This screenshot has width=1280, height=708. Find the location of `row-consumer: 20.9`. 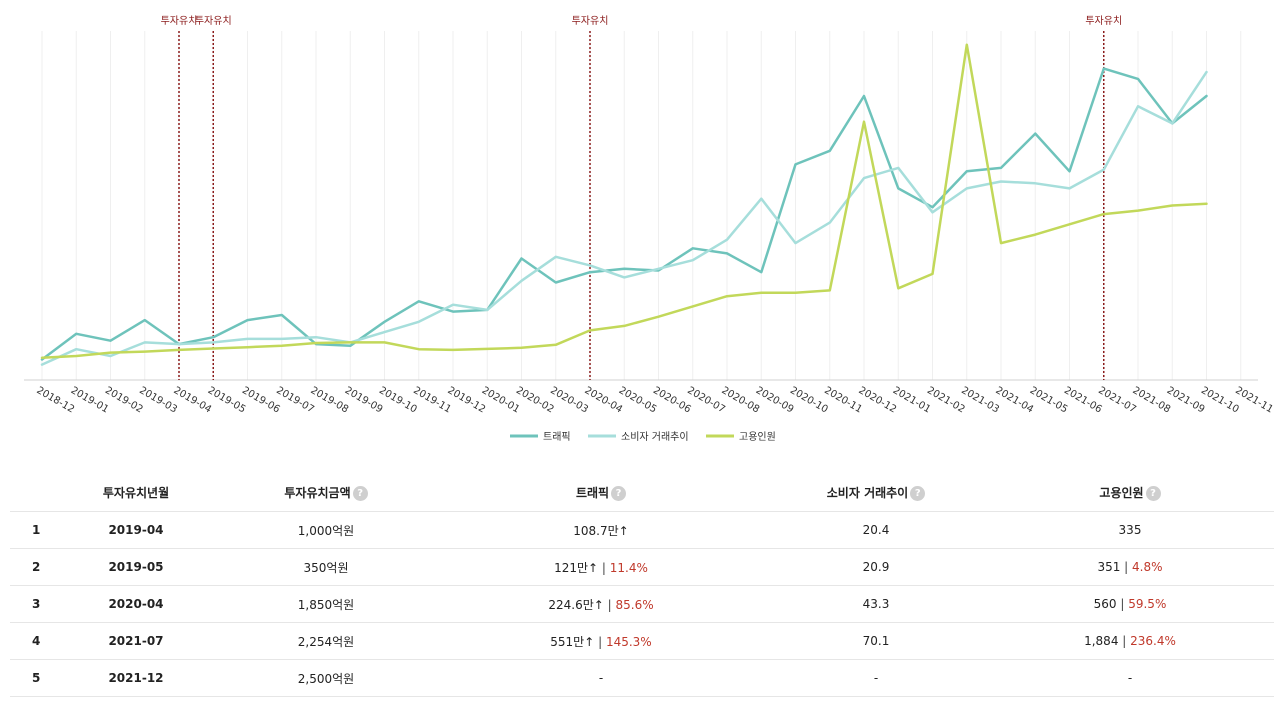

row-consumer: 20.9 is located at coordinates (876, 567).